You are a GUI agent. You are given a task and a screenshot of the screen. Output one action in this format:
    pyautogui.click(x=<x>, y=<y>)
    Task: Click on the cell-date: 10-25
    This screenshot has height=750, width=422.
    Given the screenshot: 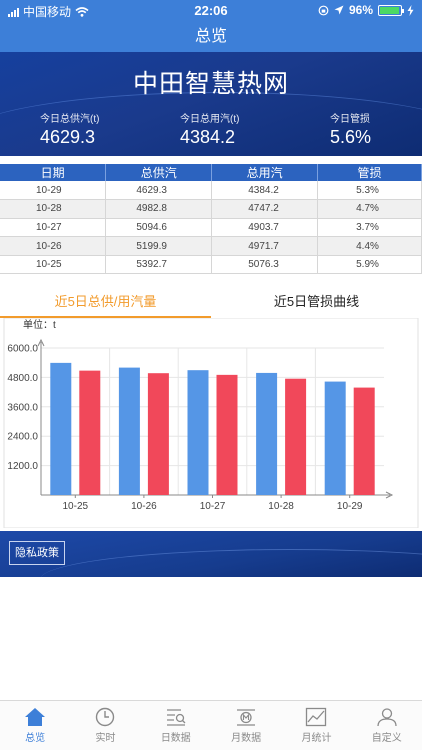 What is the action you would take?
    pyautogui.click(x=53, y=265)
    